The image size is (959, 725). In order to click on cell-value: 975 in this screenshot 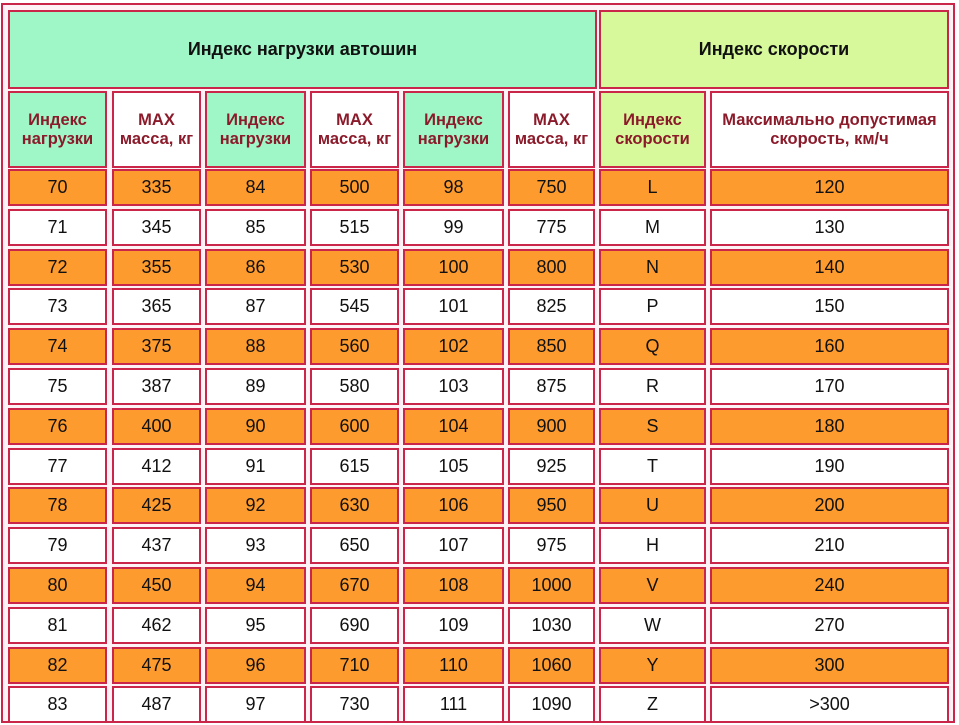, I will do `click(551, 545)`.